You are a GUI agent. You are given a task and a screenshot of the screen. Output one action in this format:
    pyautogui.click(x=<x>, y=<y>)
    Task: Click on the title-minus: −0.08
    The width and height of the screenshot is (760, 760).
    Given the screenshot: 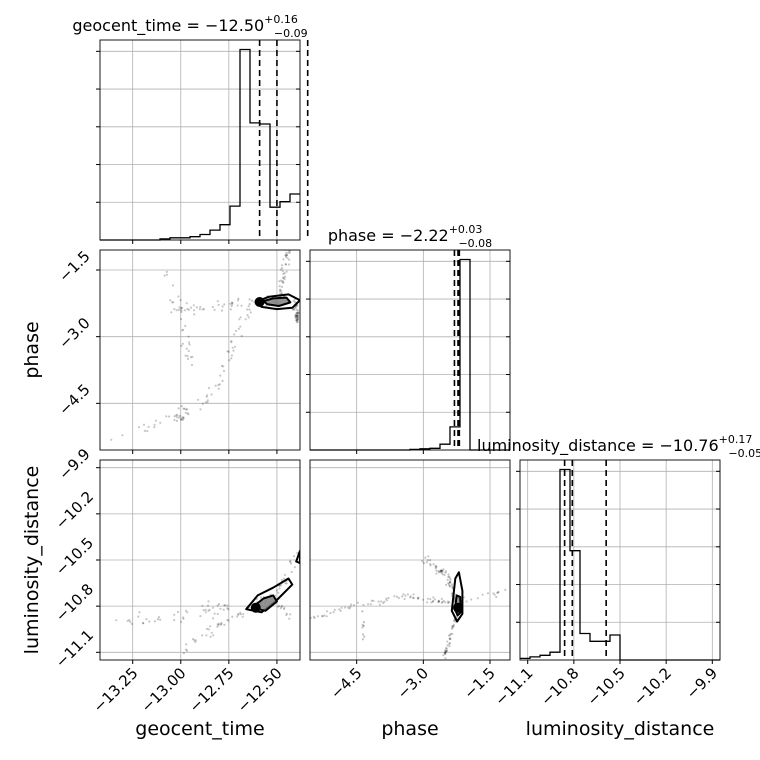 What is the action you would take?
    pyautogui.click(x=475, y=243)
    